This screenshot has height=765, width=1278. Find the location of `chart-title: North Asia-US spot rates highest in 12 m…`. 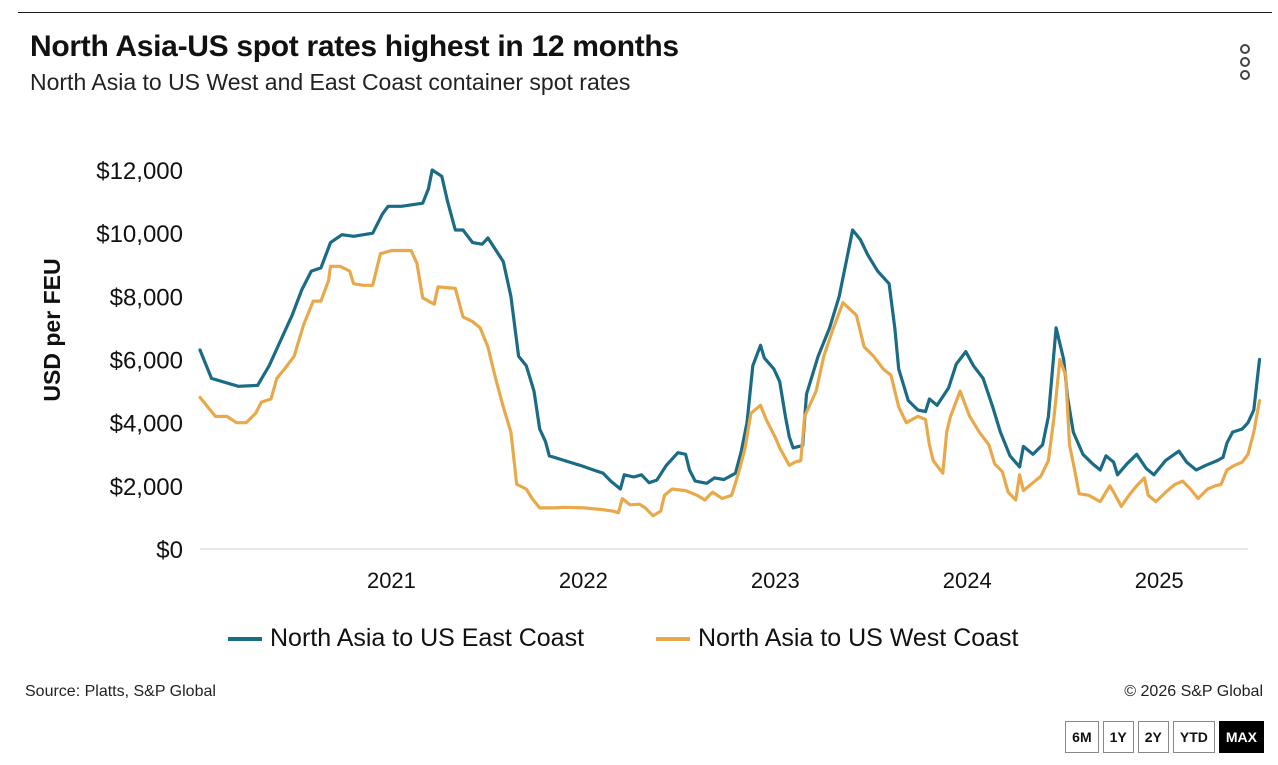

chart-title: North Asia-US spot rates highest in 12 m… is located at coordinates (354, 46).